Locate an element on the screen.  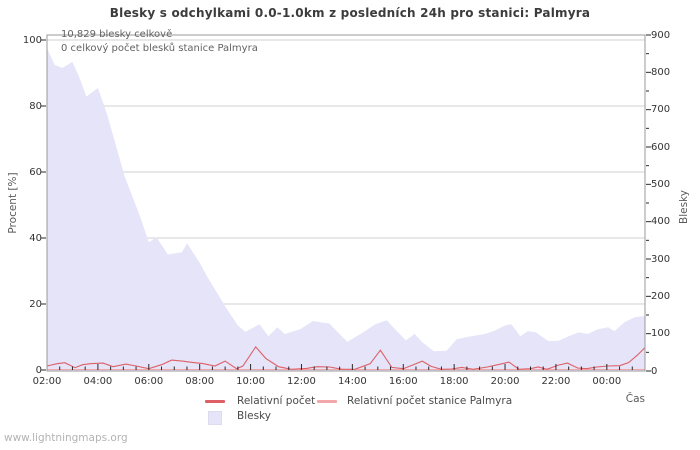
y-right-tick-label: 0 is located at coordinates (654, 371).